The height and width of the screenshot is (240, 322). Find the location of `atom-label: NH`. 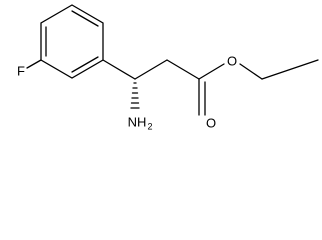

atom-label: NH is located at coordinates (137, 121).